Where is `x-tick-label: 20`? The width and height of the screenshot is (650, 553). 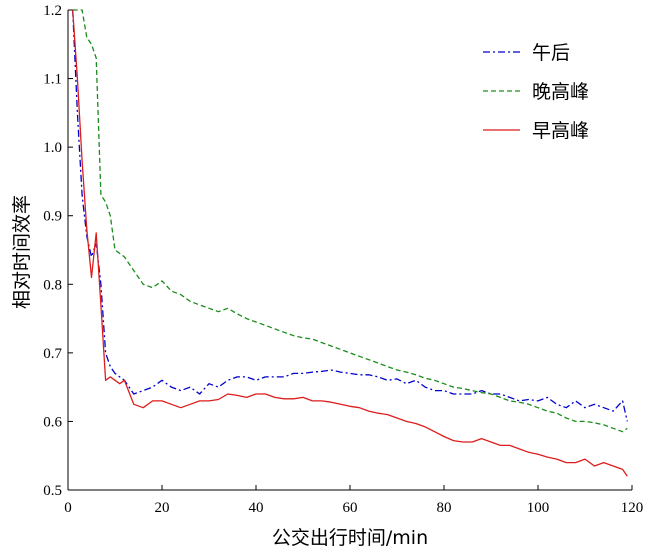 x-tick-label: 20 is located at coordinates (162, 508).